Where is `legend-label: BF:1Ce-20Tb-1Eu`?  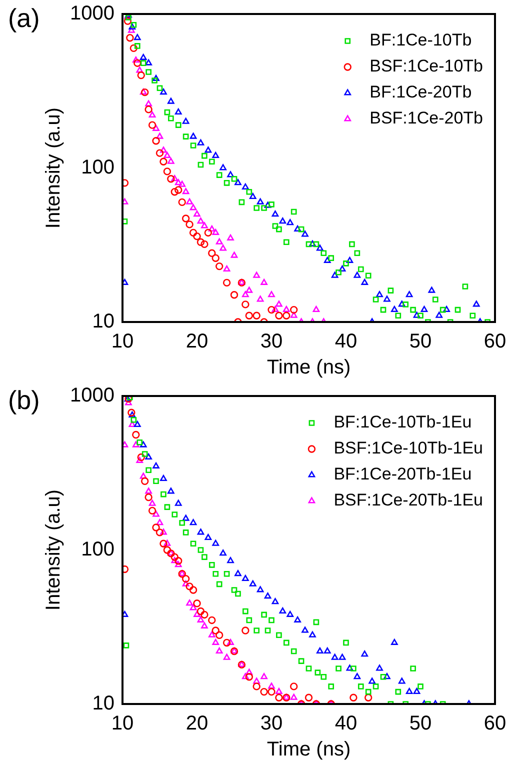 legend-label: BF:1Ce-20Tb-1Eu is located at coordinates (403, 474).